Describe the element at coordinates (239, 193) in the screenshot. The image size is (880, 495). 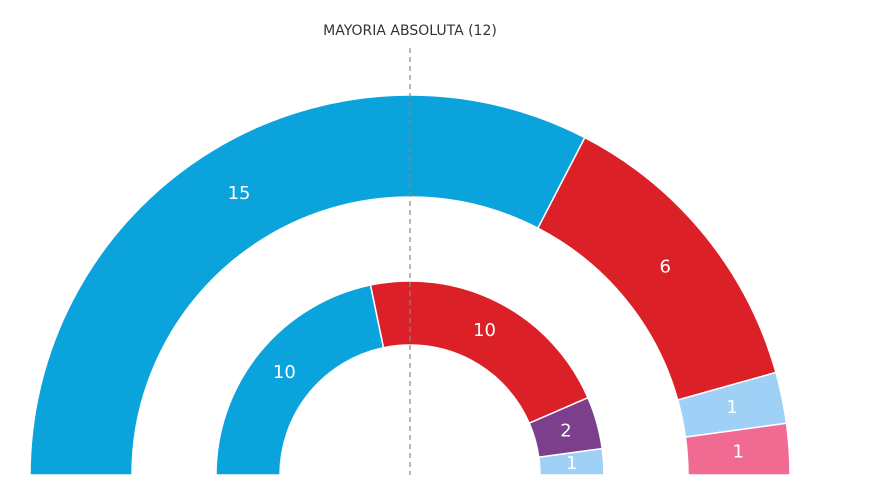
I see `data-label: 15` at that location.